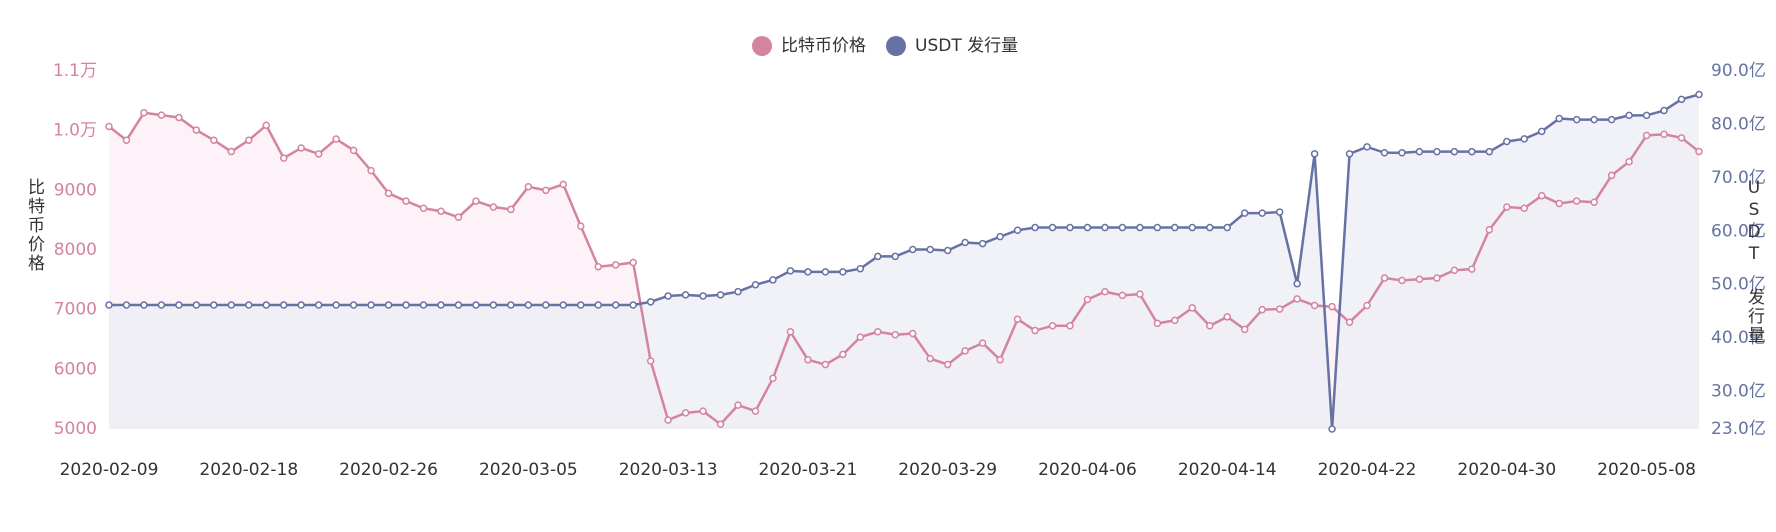 The image size is (1776, 532). Describe the element at coordinates (75, 71) in the screenshot. I see `y-tick-label: 1.1万` at that location.